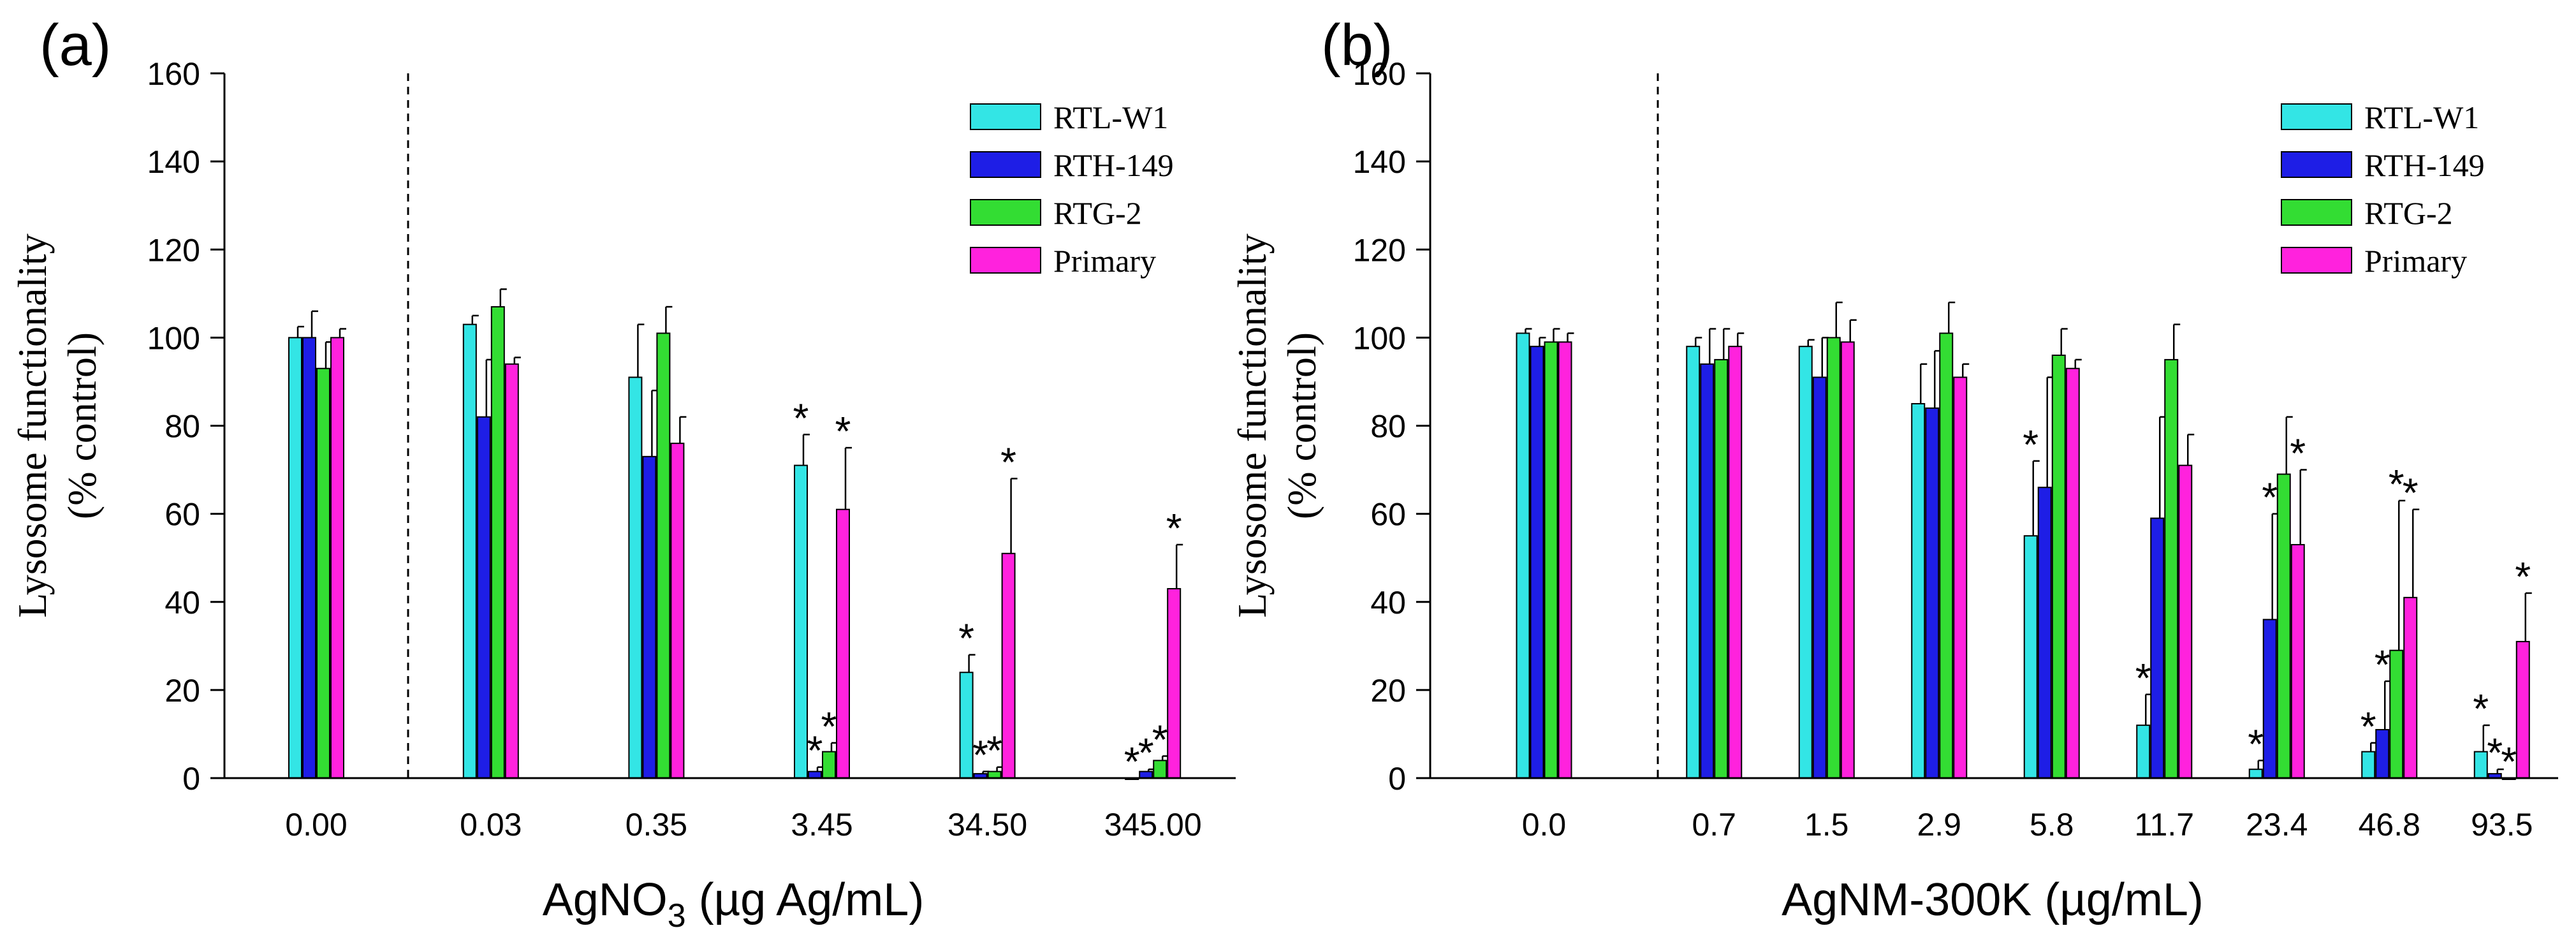 The image size is (2576, 935). What do you see at coordinates (2480, 765) in the screenshot?
I see `bar-rtl-w1-93.5` at bounding box center [2480, 765].